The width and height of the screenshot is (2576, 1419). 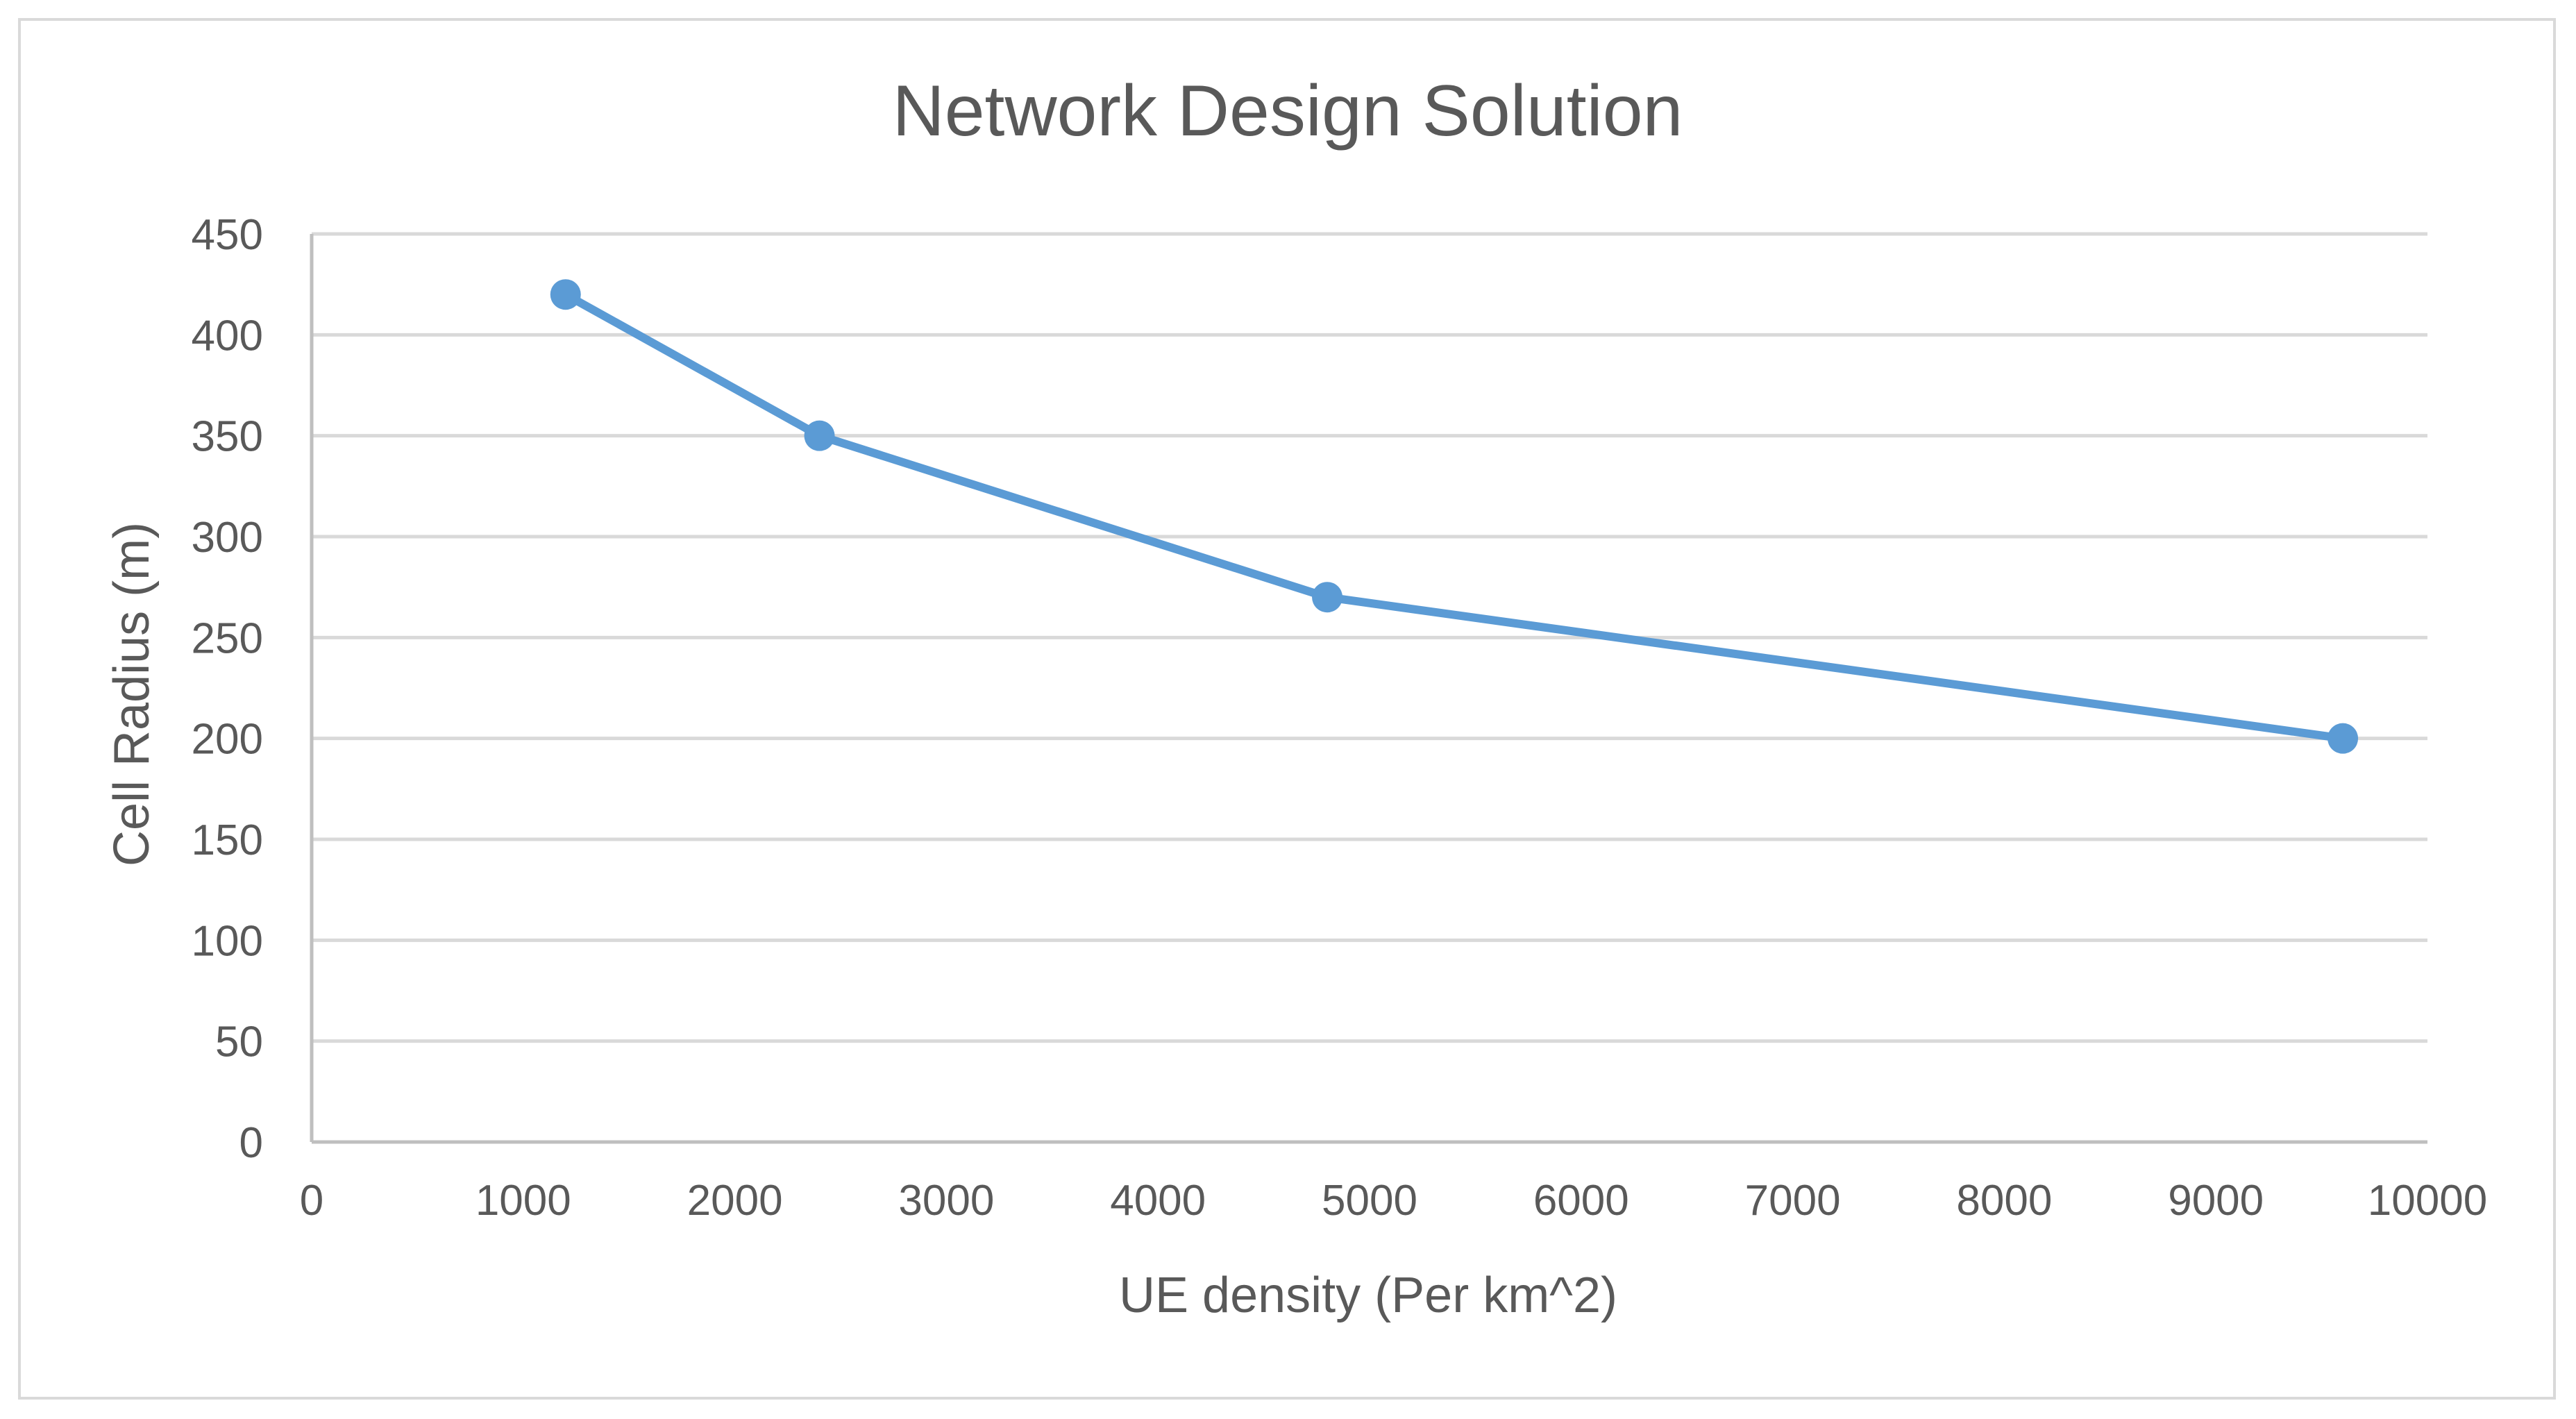 I want to click on y-tick-label-400: 400, so click(x=227, y=336).